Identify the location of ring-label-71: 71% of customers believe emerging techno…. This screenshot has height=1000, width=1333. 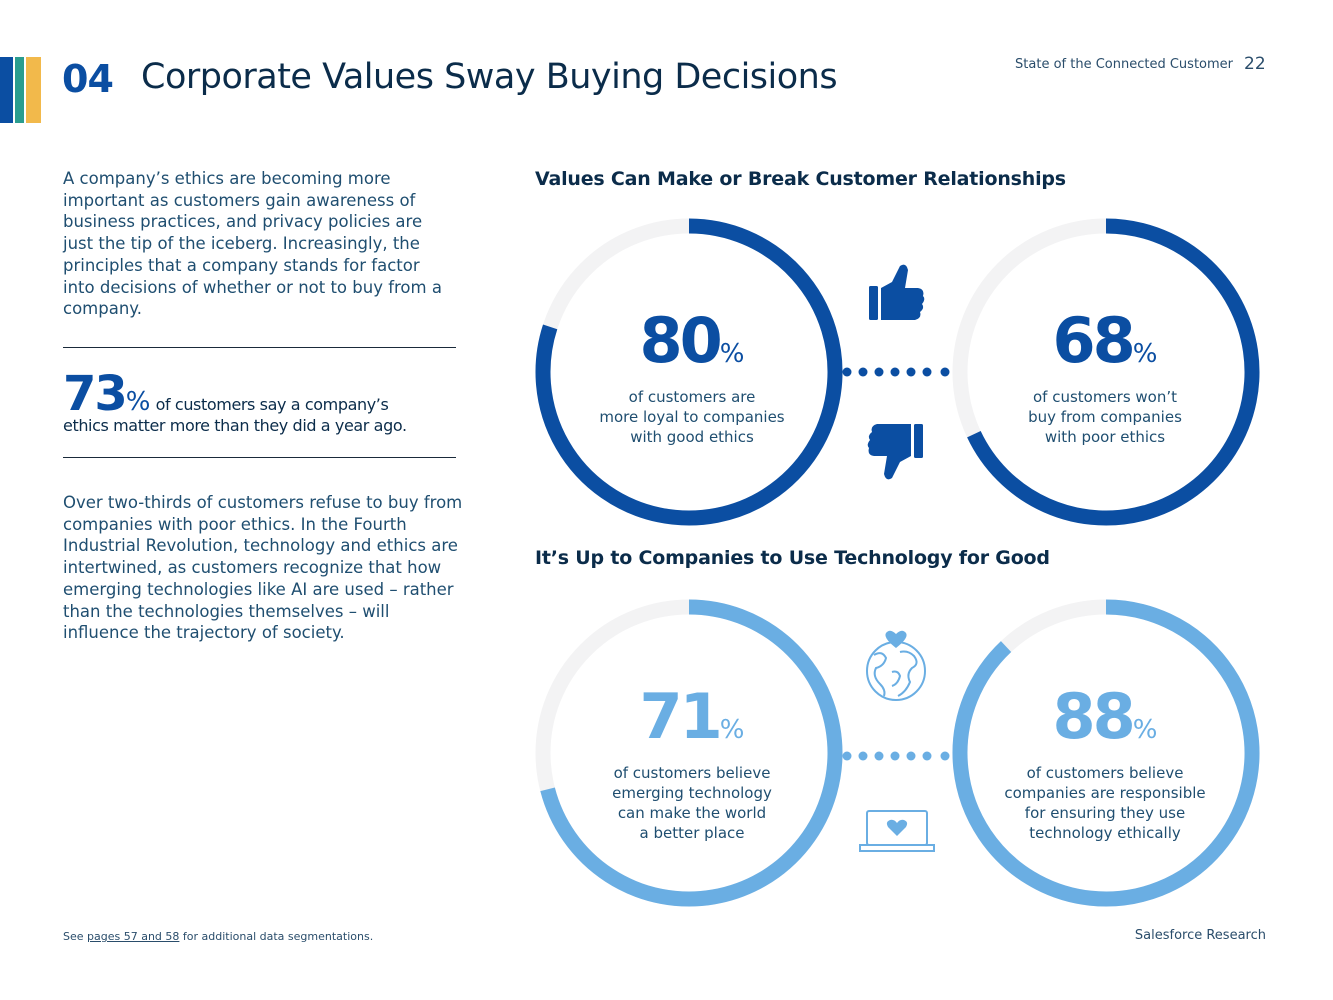
(692, 764).